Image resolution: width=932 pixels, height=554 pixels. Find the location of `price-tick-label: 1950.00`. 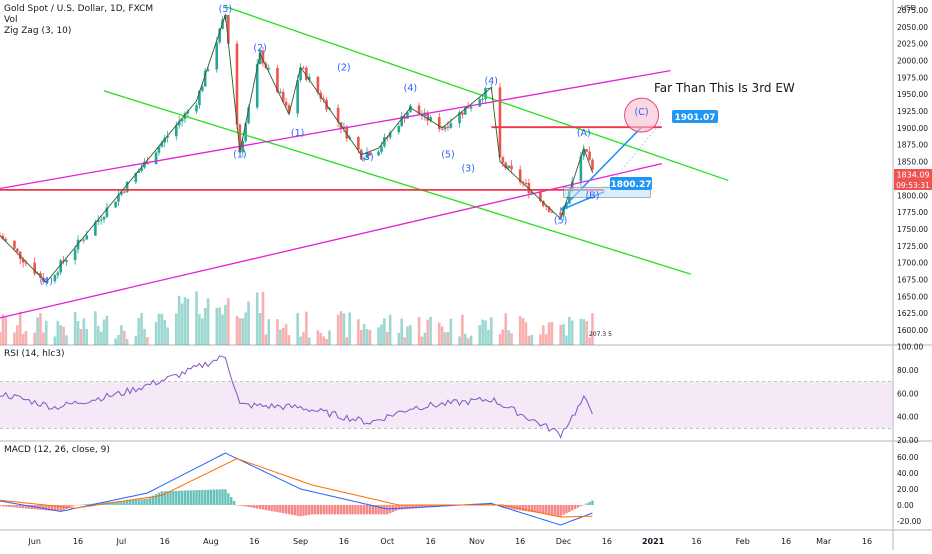

price-tick-label: 1950.00 is located at coordinates (912, 94).